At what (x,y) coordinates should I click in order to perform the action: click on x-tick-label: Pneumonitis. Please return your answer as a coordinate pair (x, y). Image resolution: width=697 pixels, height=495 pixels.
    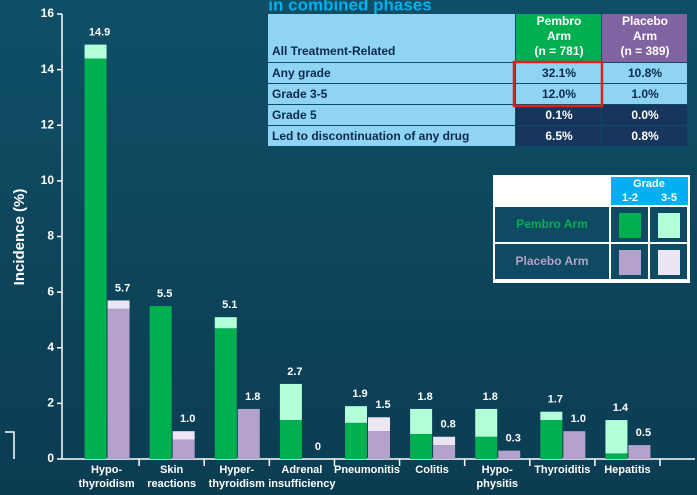
    Looking at the image, I should click on (367, 470).